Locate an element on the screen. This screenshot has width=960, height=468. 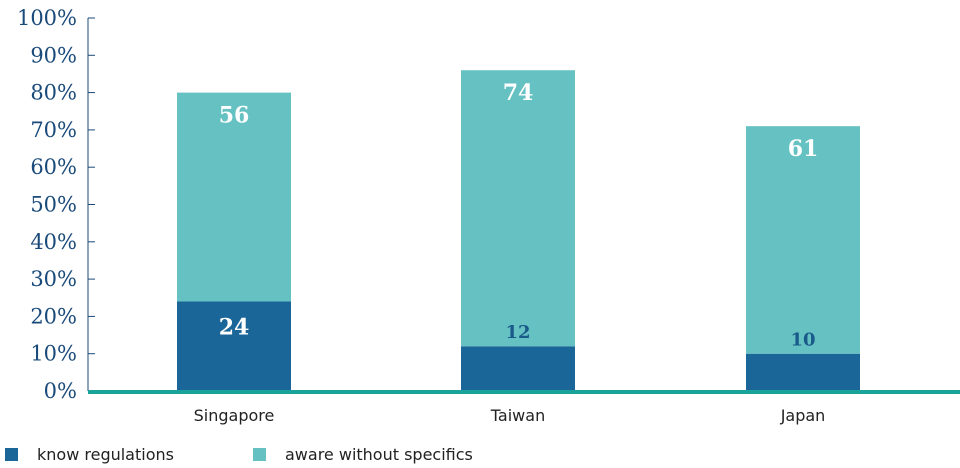
legend-label: aware without specifics is located at coordinates (379, 454).